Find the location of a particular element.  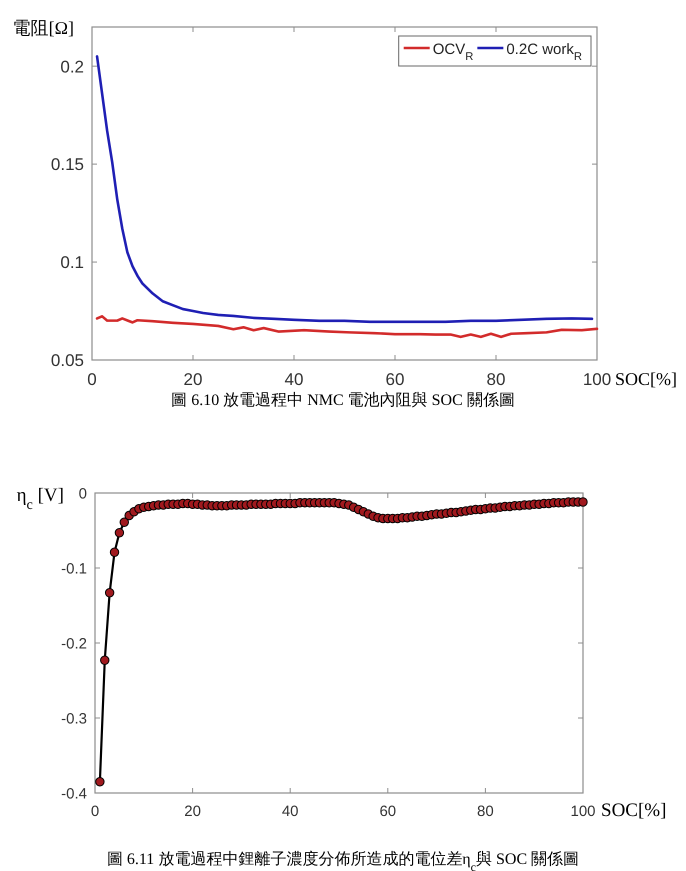

y-tick-label: -0.2 is located at coordinates (74, 643).